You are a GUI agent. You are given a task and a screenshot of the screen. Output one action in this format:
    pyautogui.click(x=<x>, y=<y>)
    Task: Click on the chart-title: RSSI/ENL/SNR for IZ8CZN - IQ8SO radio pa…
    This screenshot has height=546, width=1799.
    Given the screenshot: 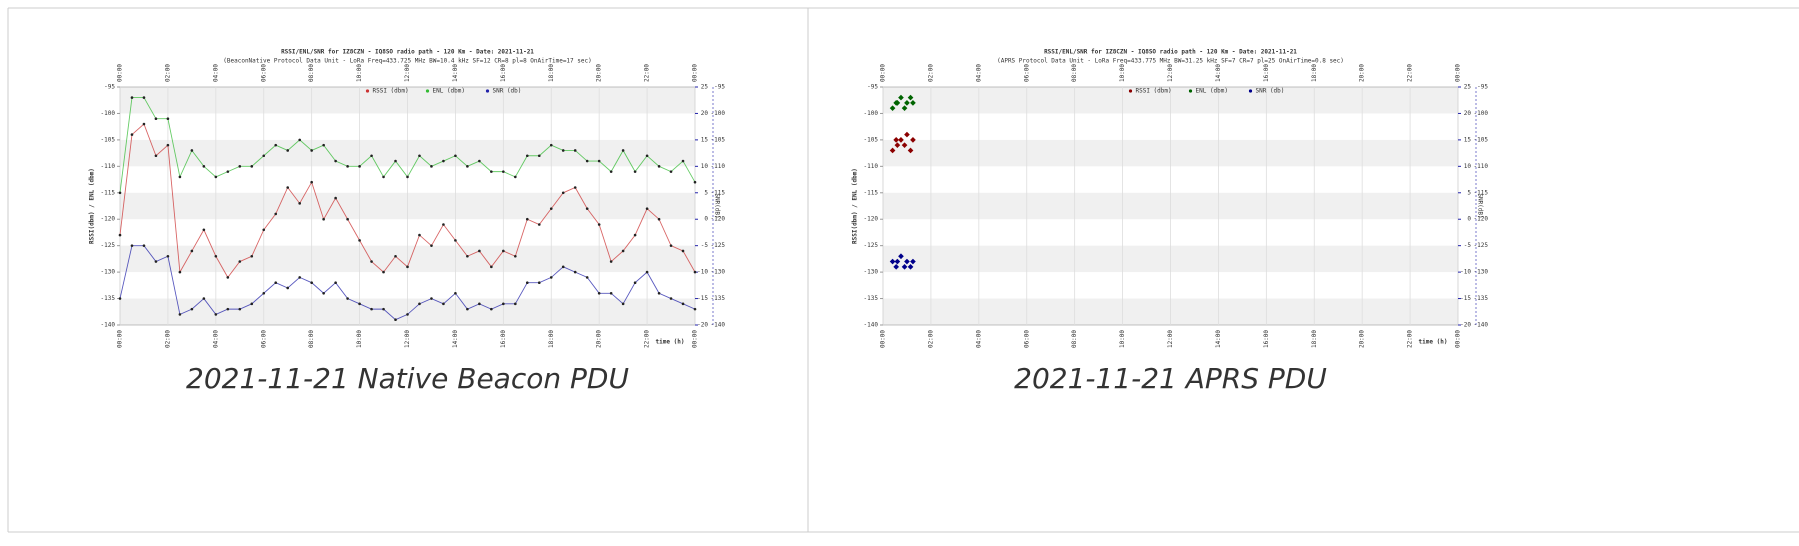 What is the action you would take?
    pyautogui.click(x=1170, y=52)
    